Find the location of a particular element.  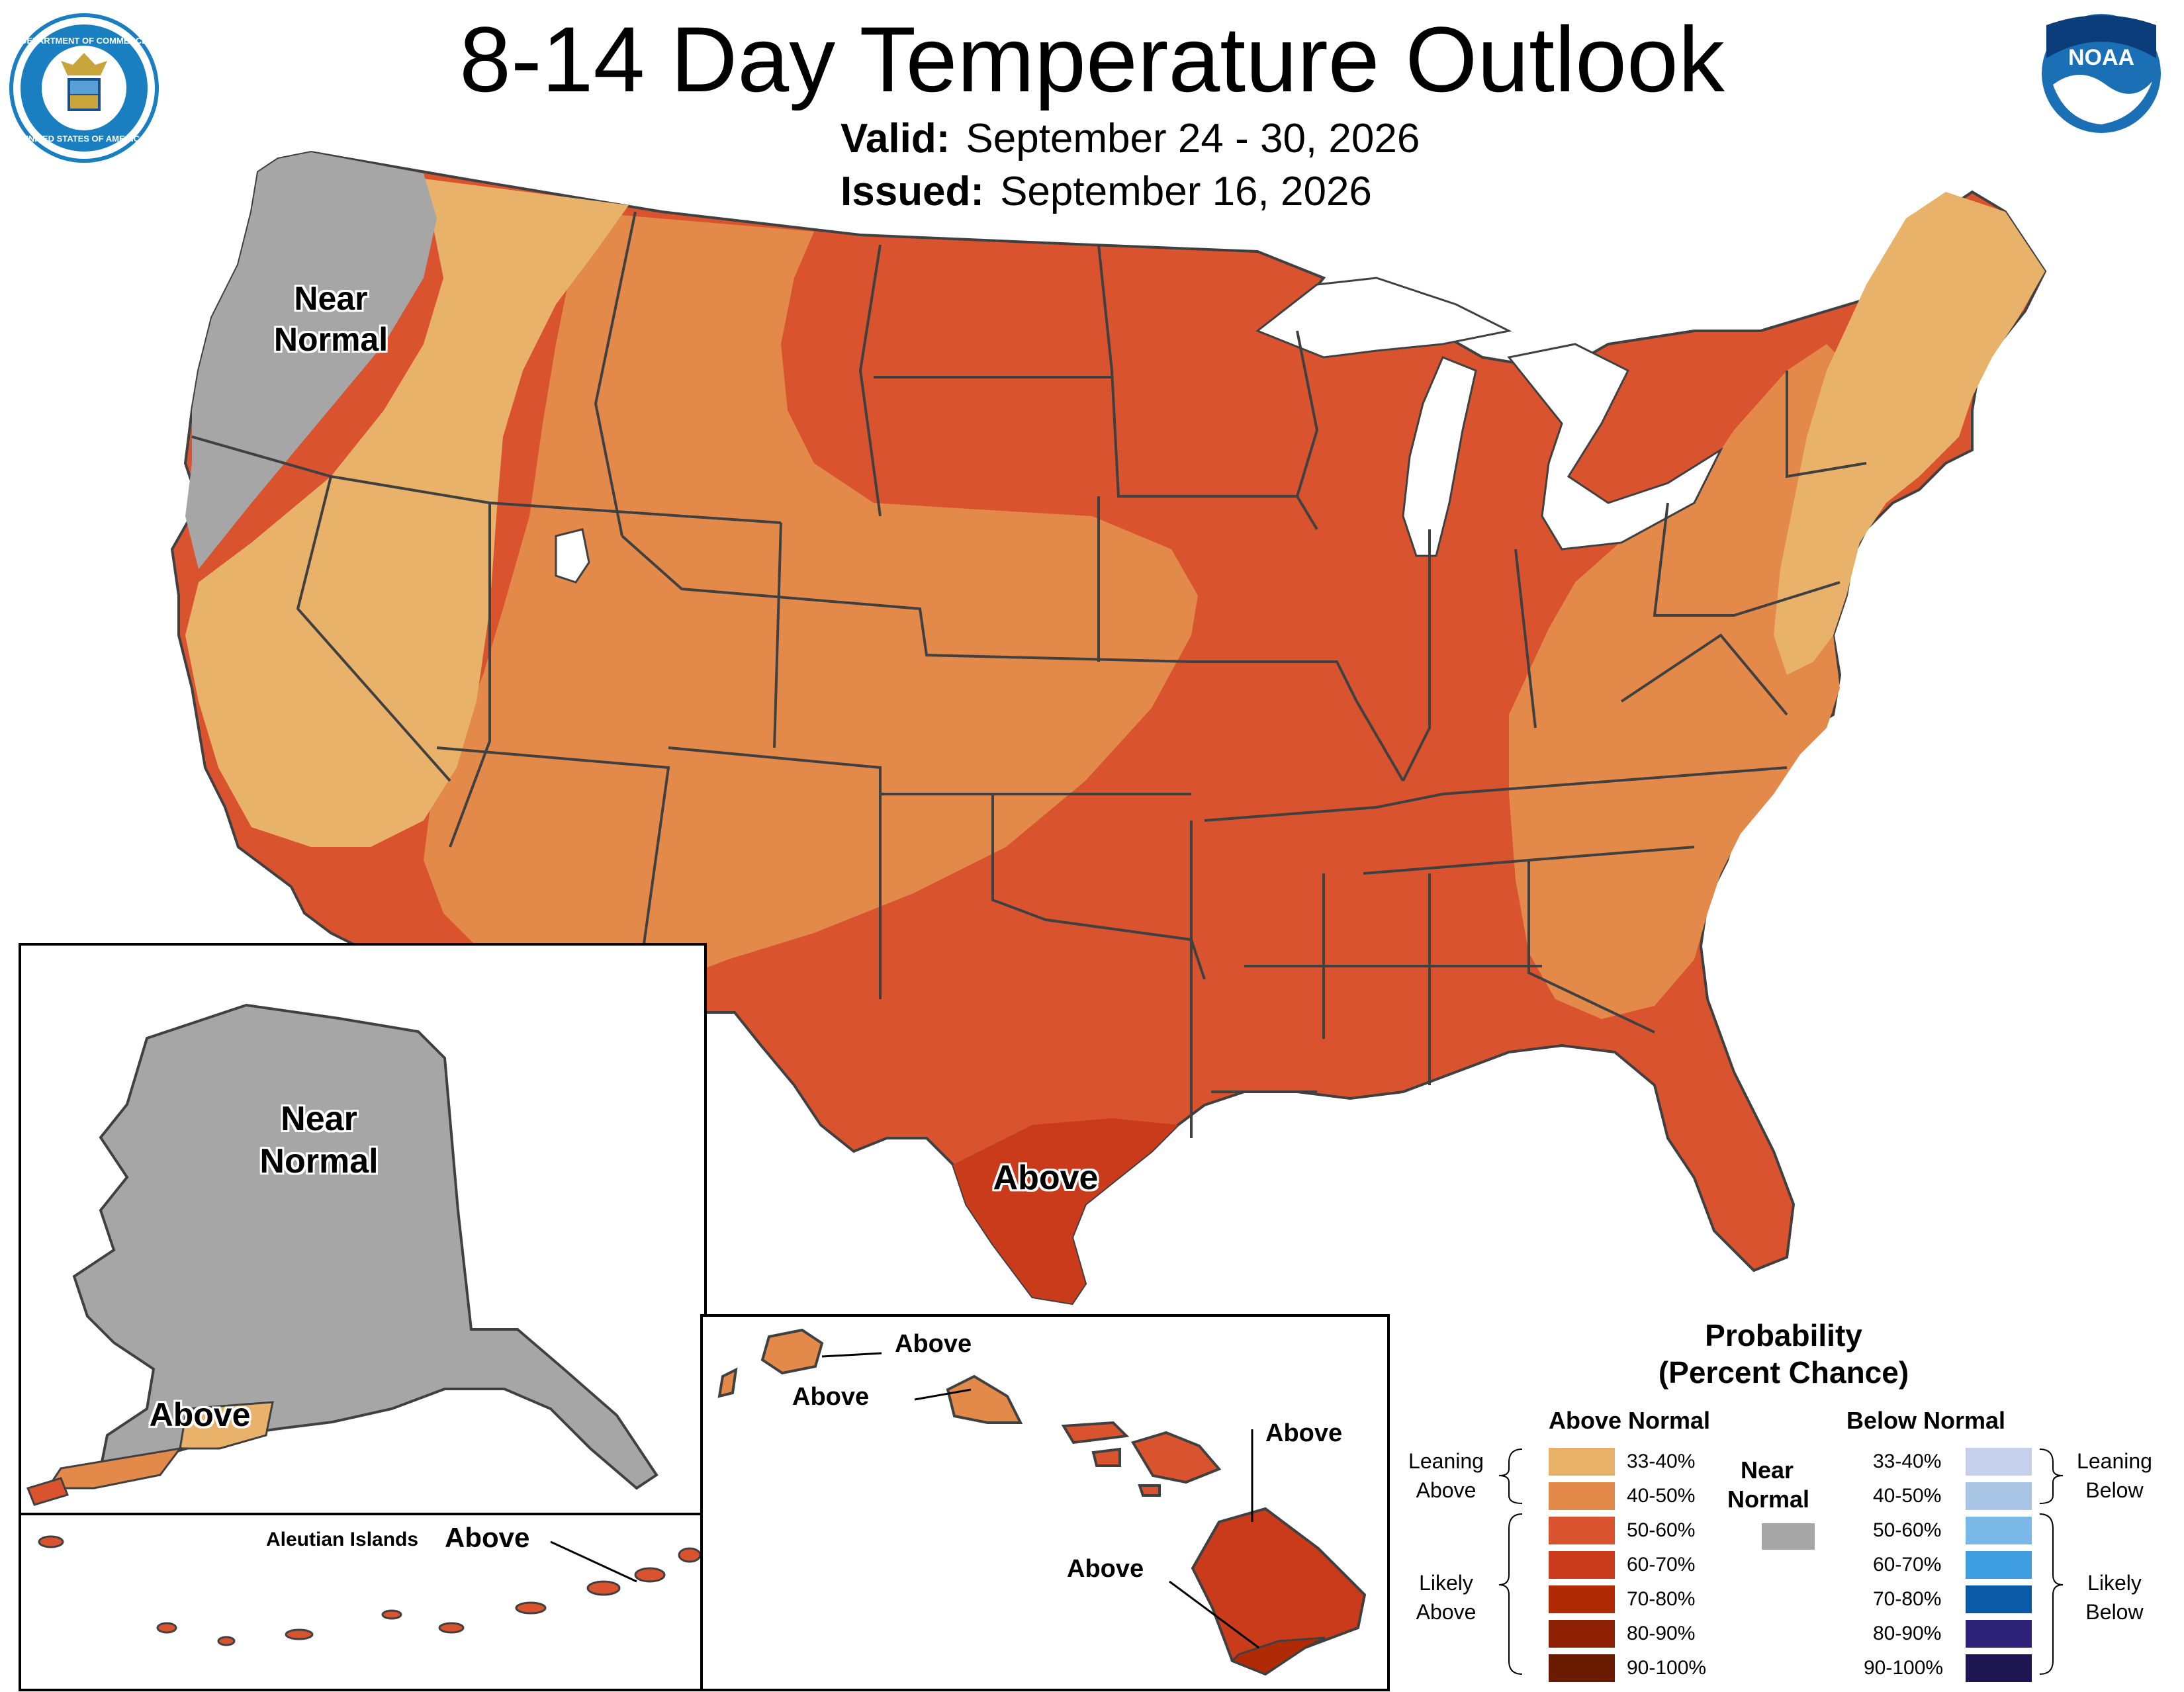

issued-line: Issued: September 16, 2026 is located at coordinates (1106, 191).